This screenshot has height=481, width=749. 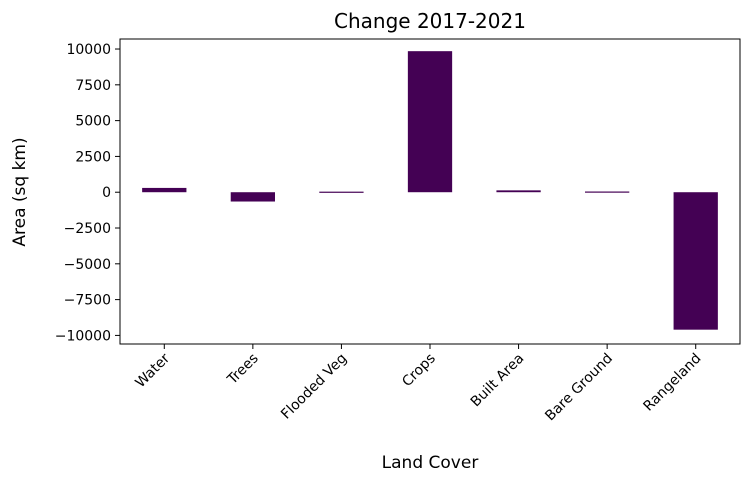 I want to click on bar-crops, so click(x=430, y=122).